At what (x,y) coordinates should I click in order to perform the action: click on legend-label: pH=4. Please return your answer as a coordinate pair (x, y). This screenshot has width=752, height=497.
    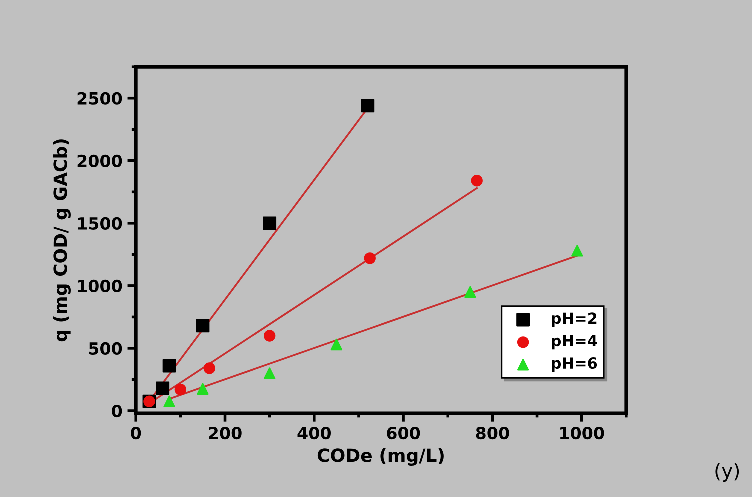
    Looking at the image, I should click on (575, 342).